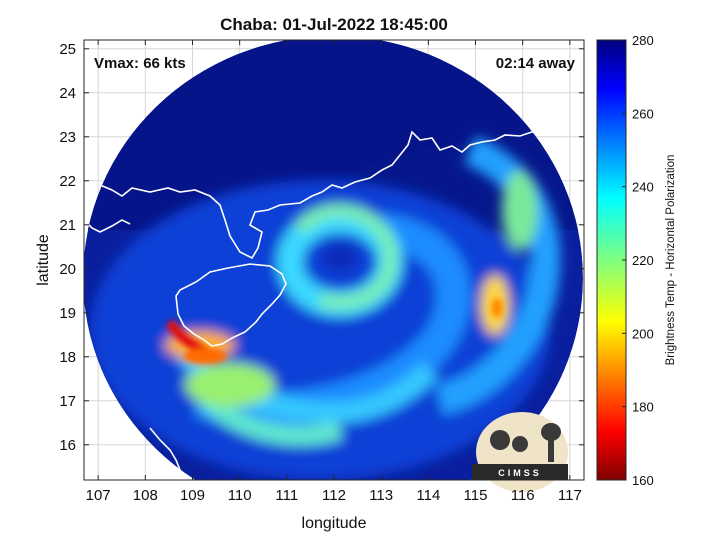 This screenshot has width=720, height=540. What do you see at coordinates (428, 495) in the screenshot?
I see `x-tick-label-114: 114` at bounding box center [428, 495].